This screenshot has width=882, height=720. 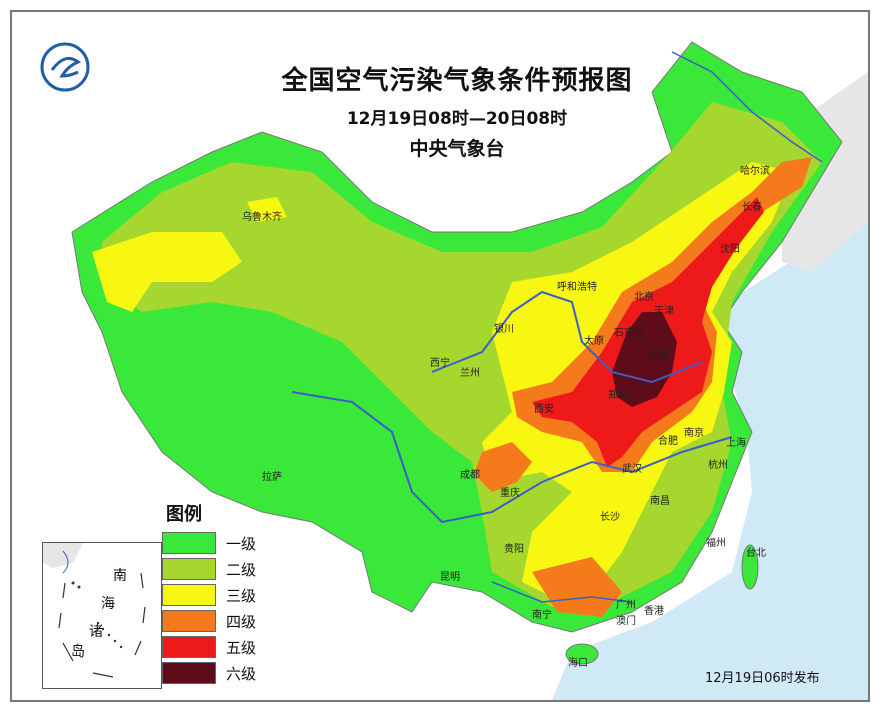 I want to click on legend-row-level-1: 一级, so click(x=232, y=543).